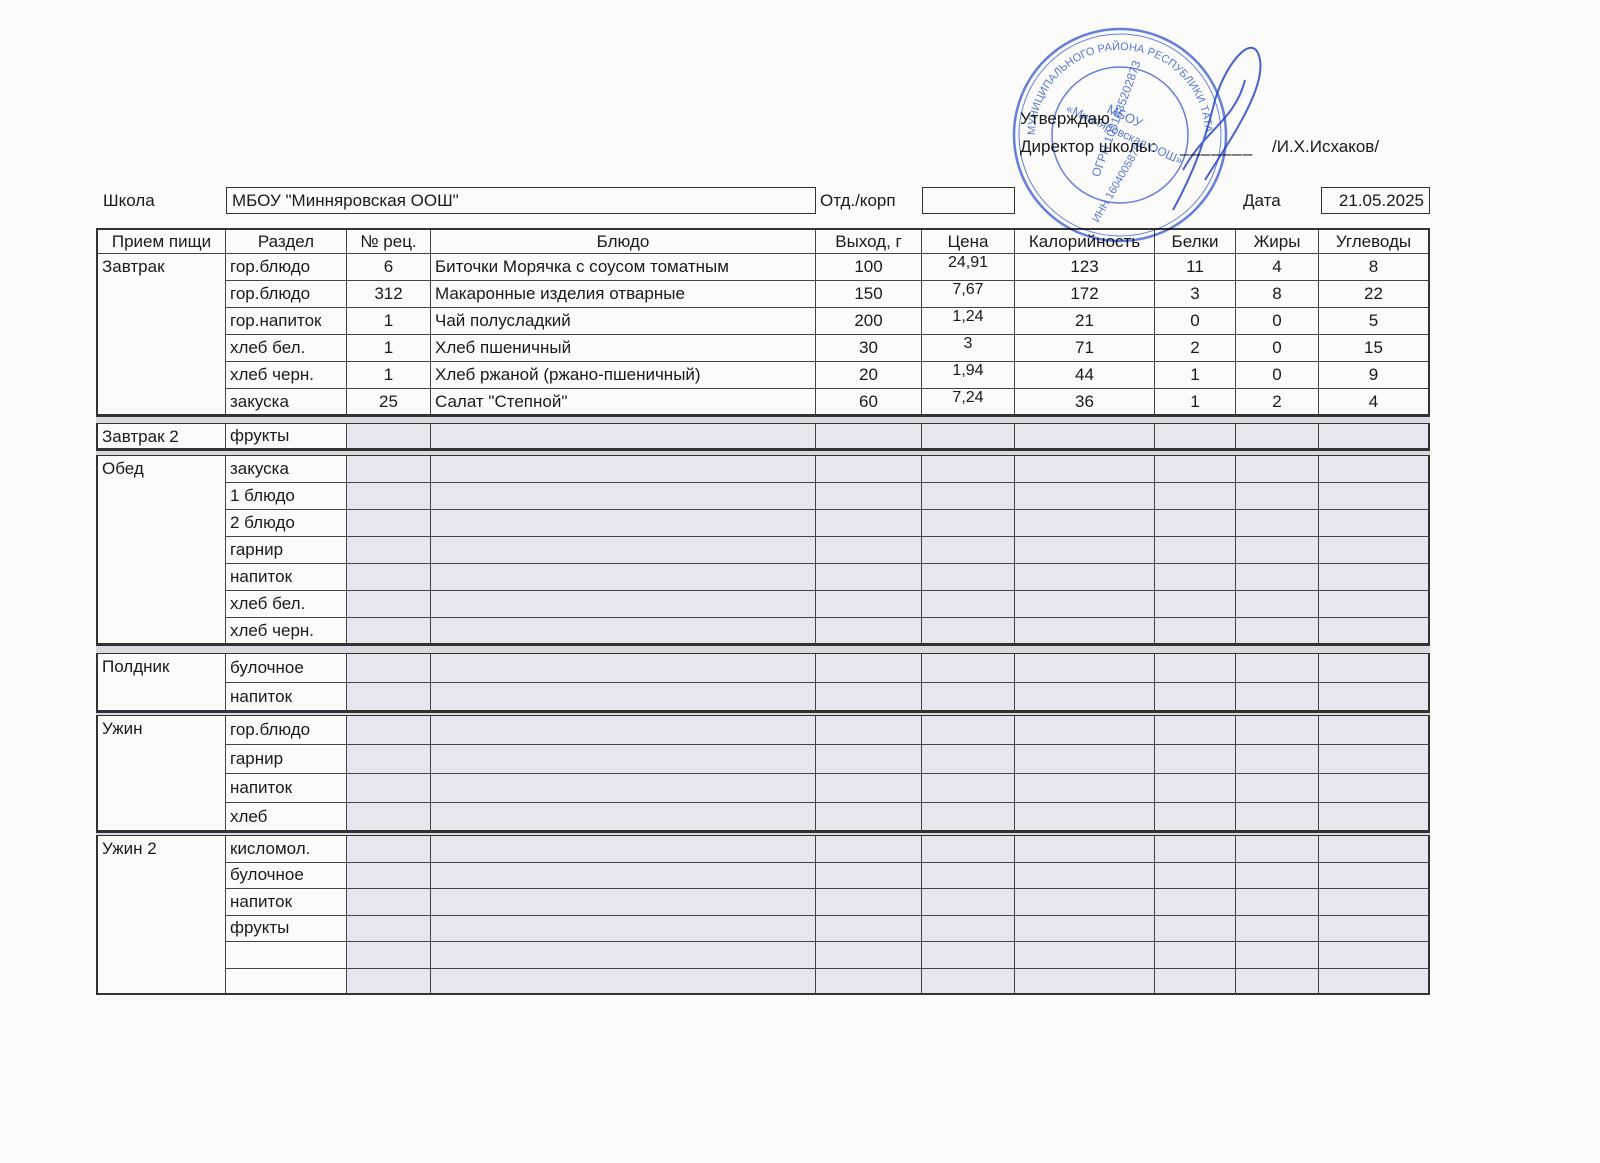 The image size is (1600, 1163). I want to click on data-cell: 100, so click(869, 267).